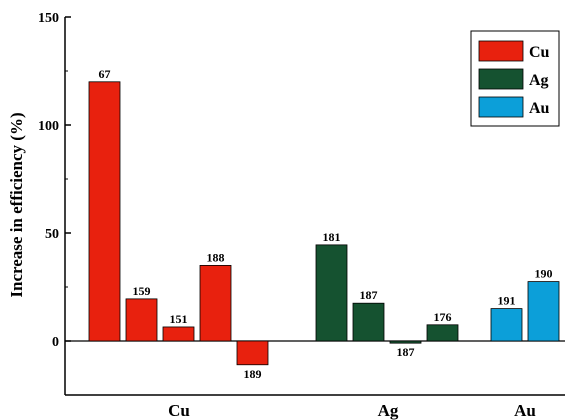 This screenshot has height=420, width=569. What do you see at coordinates (388, 410) in the screenshot?
I see `x-tick-label: Ag` at bounding box center [388, 410].